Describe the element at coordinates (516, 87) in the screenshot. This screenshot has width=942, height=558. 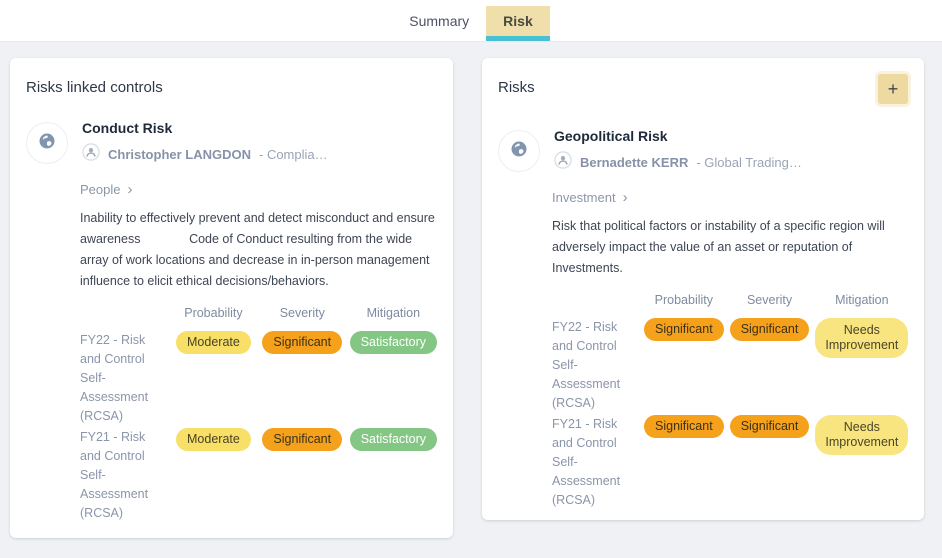
I see `panel-title-risks: Risks` at that location.